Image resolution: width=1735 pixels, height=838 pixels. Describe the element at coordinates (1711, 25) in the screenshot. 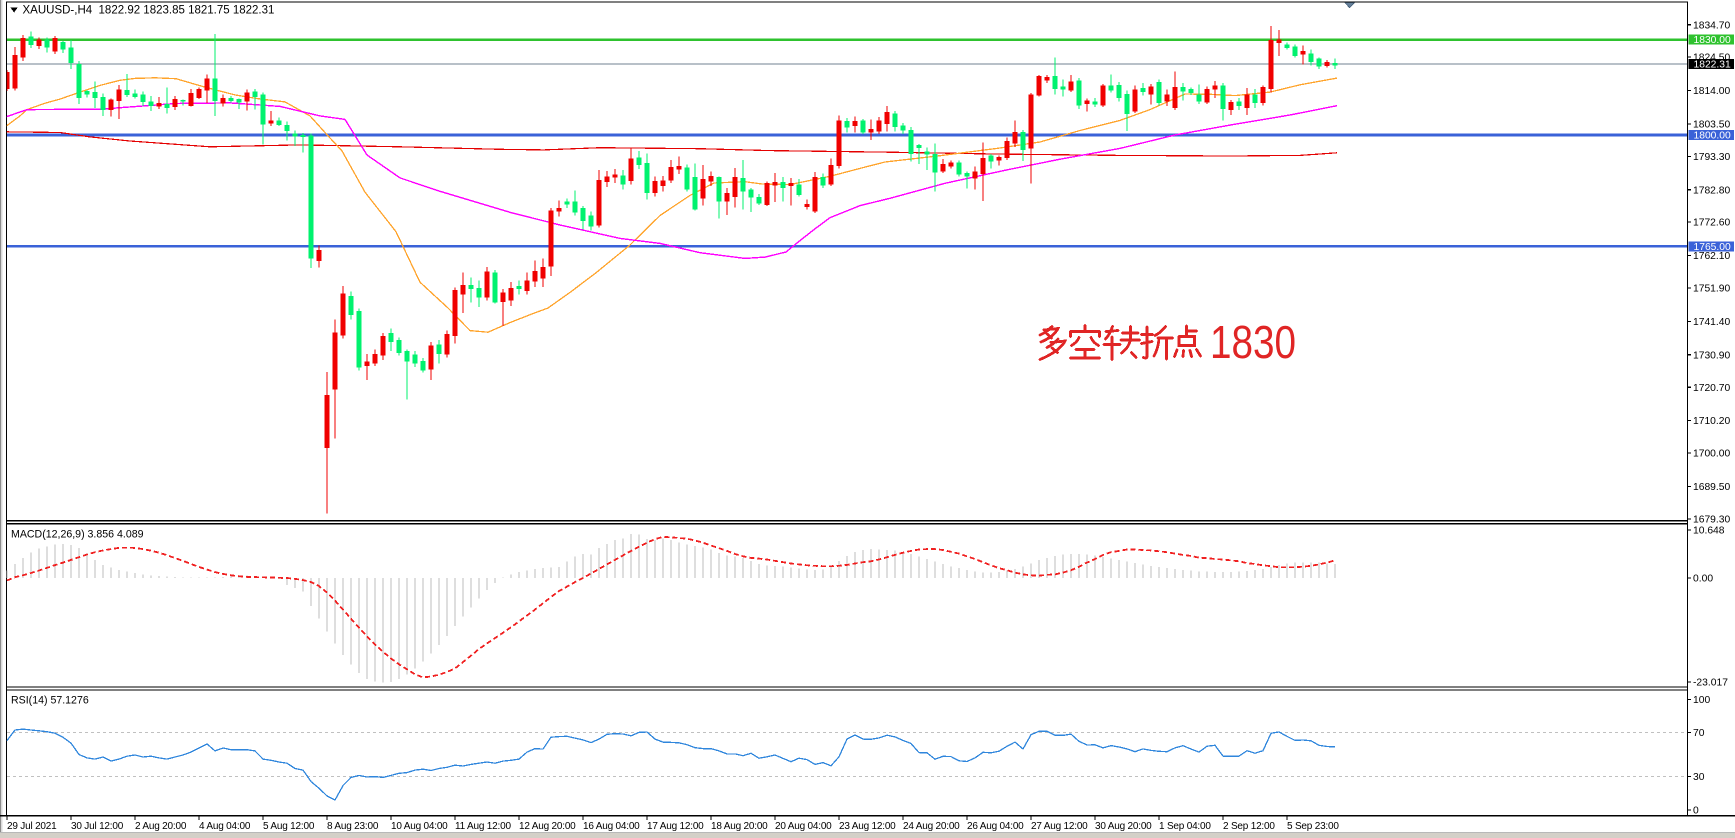

I see `svg-text: 1834.70` at that location.